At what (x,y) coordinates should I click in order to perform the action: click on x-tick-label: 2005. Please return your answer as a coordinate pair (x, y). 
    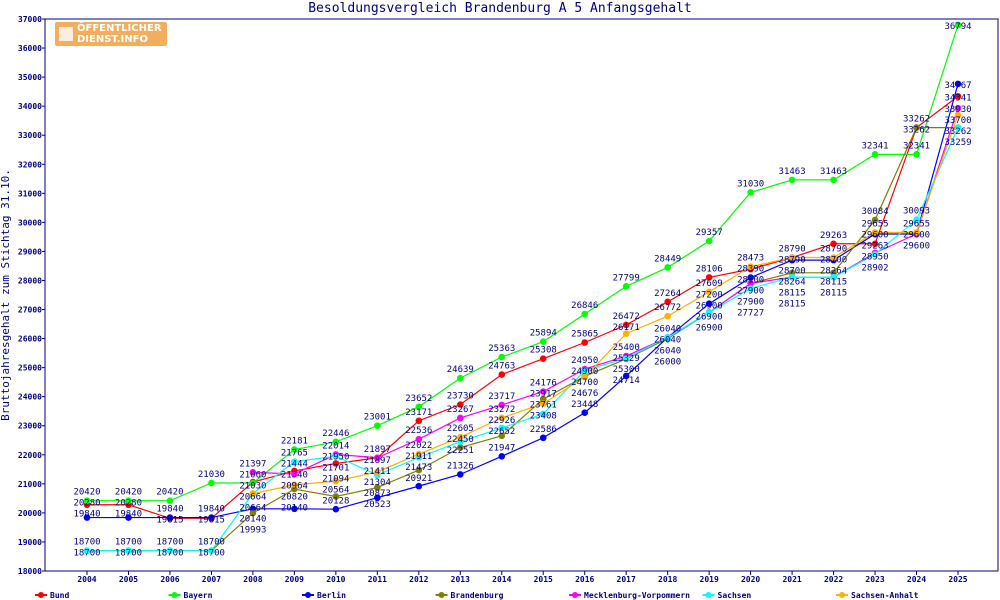
    Looking at the image, I should click on (128, 579).